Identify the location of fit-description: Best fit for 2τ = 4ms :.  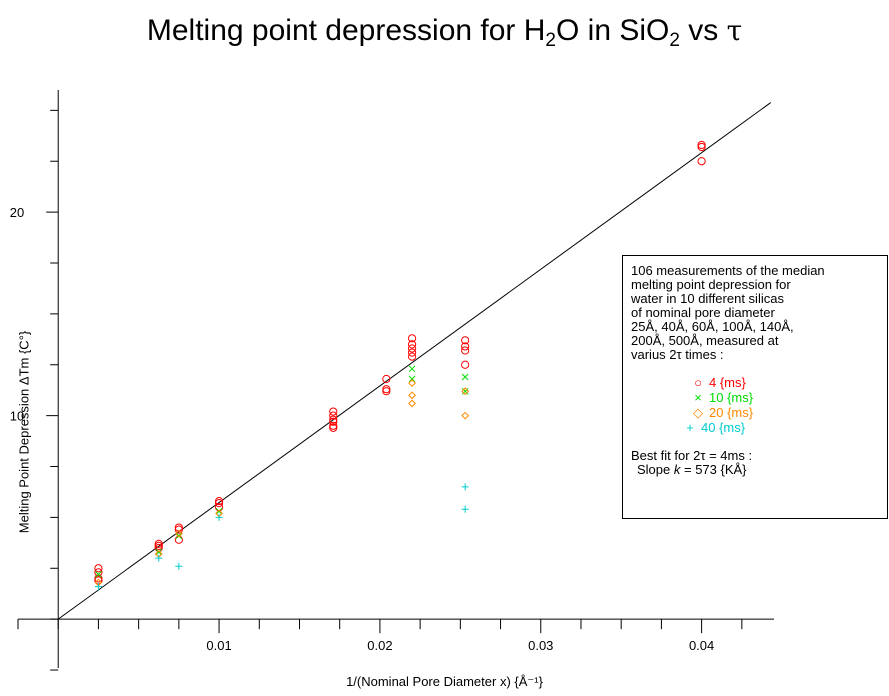
(692, 455).